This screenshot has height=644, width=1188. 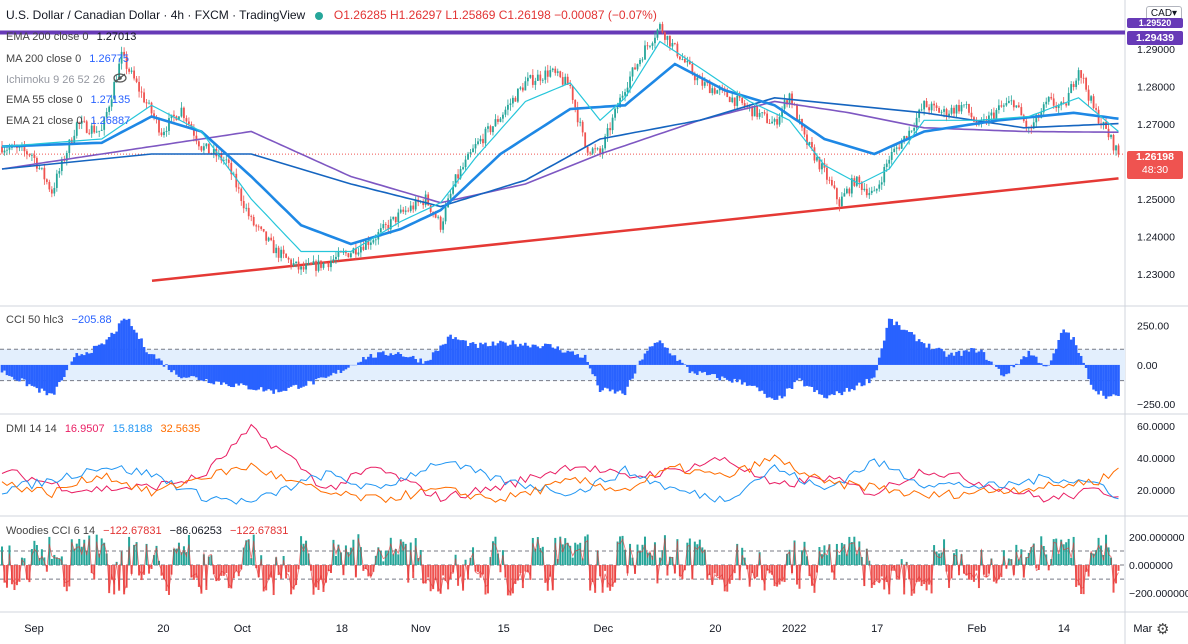 What do you see at coordinates (103, 429) in the screenshot?
I see `legend-dmi: DMI 14 14 16.9507 15.8188 32.5635` at bounding box center [103, 429].